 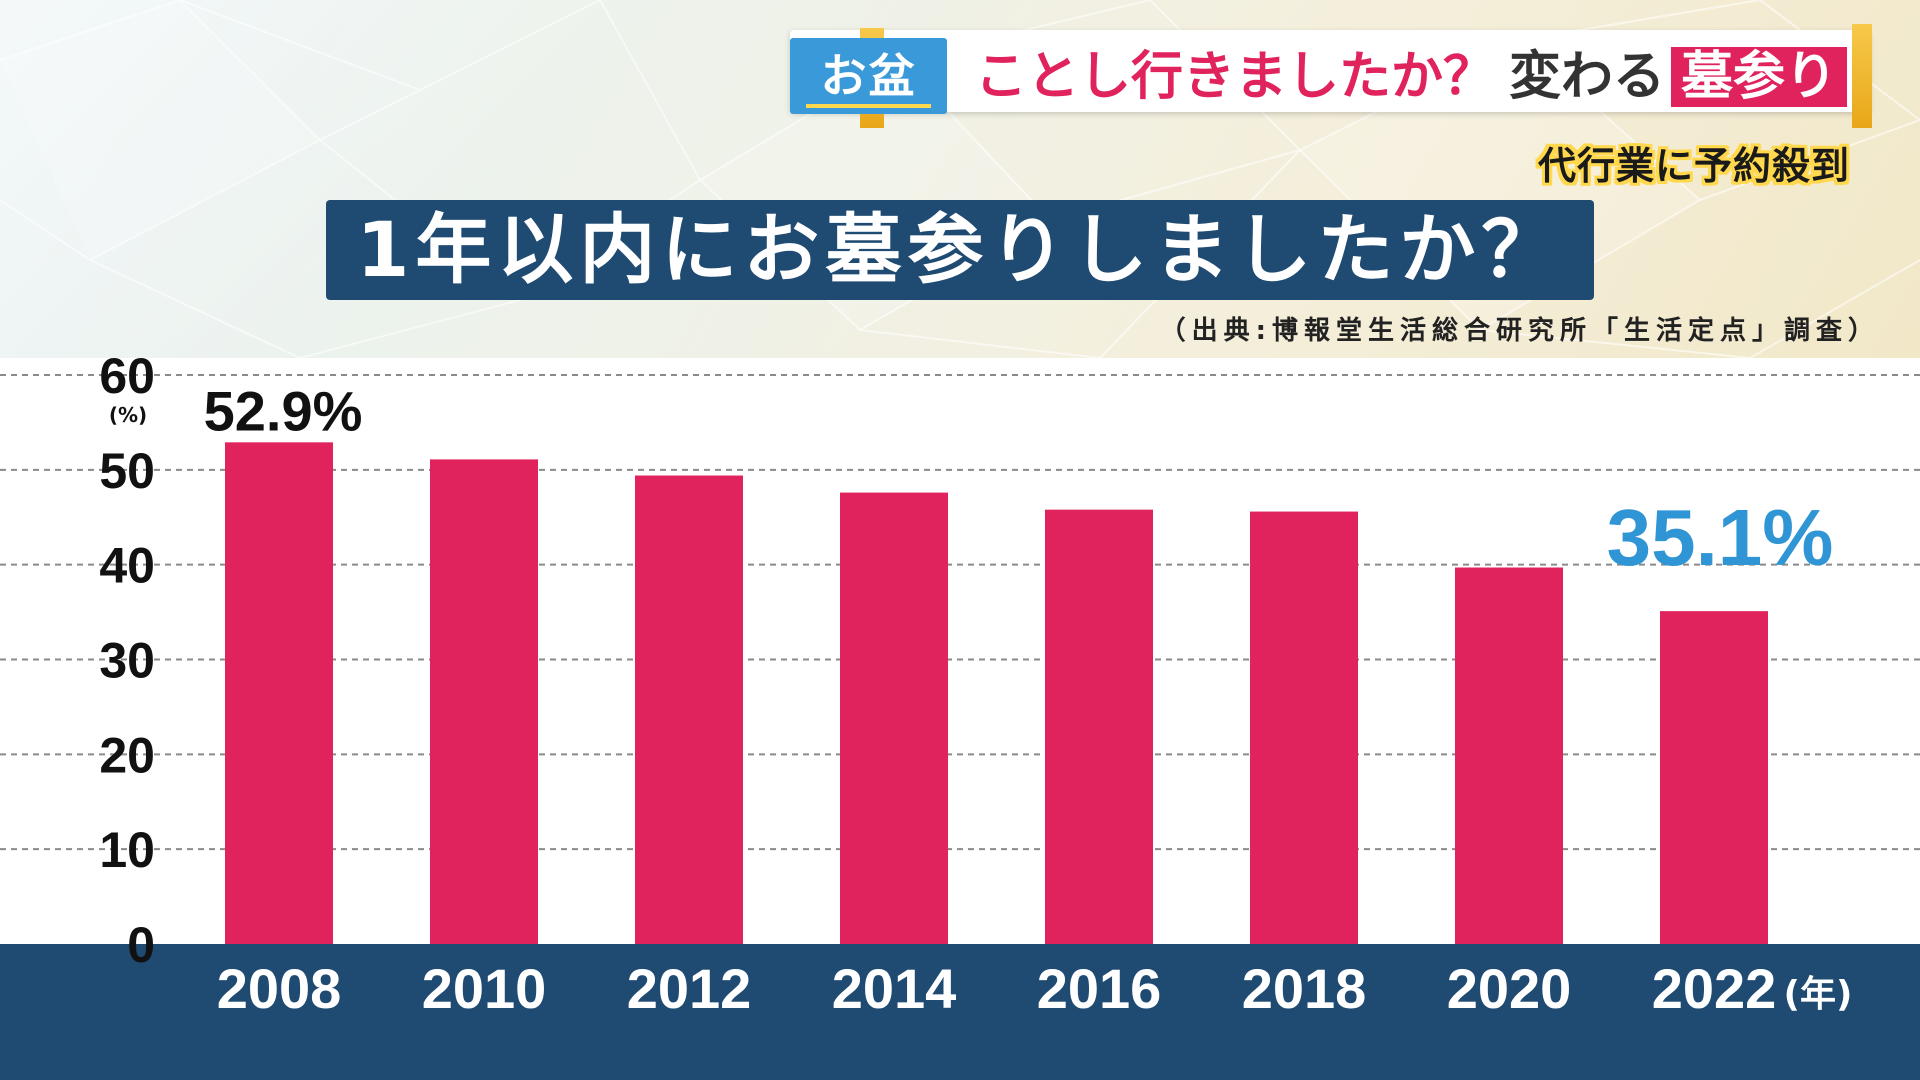 What do you see at coordinates (960, 250) in the screenshot?
I see `chart-title: 1年以内にお墓参りしましたか？` at bounding box center [960, 250].